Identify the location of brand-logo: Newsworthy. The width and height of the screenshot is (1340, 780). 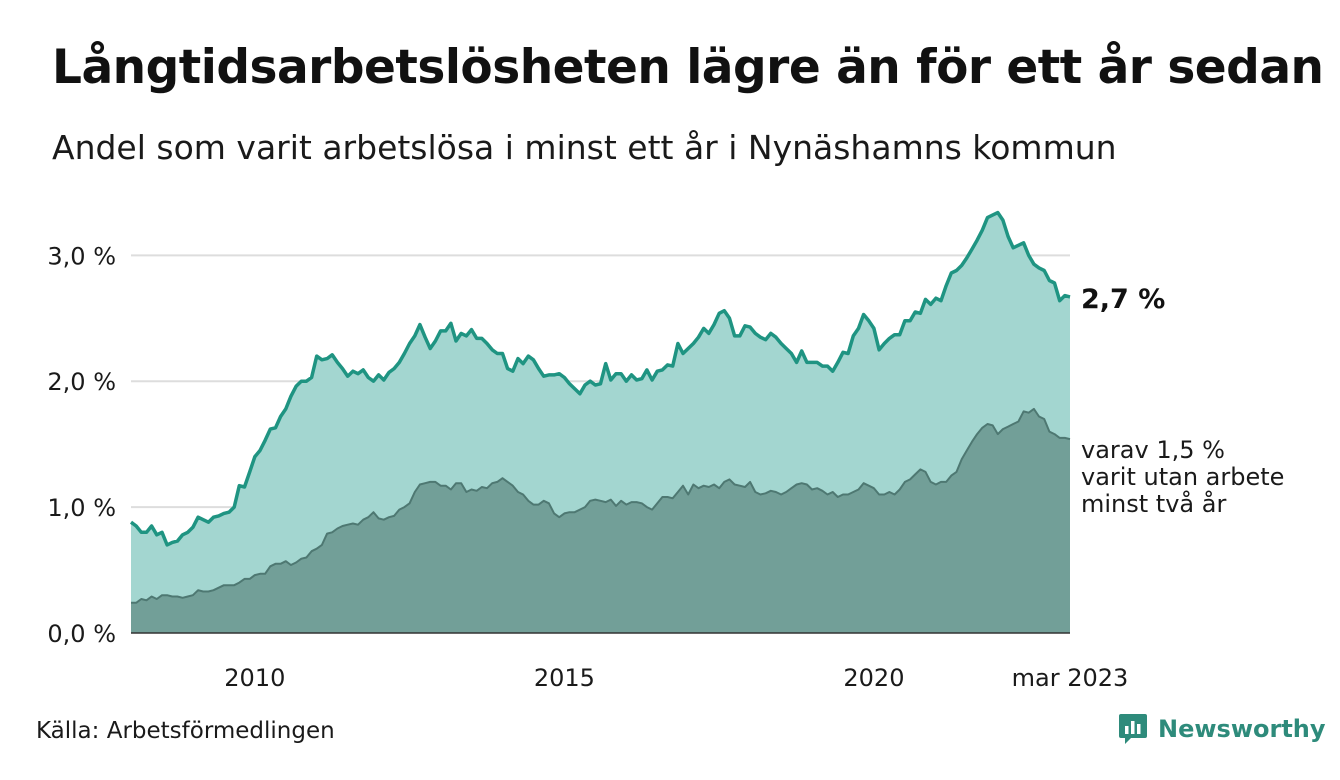
(1222, 729).